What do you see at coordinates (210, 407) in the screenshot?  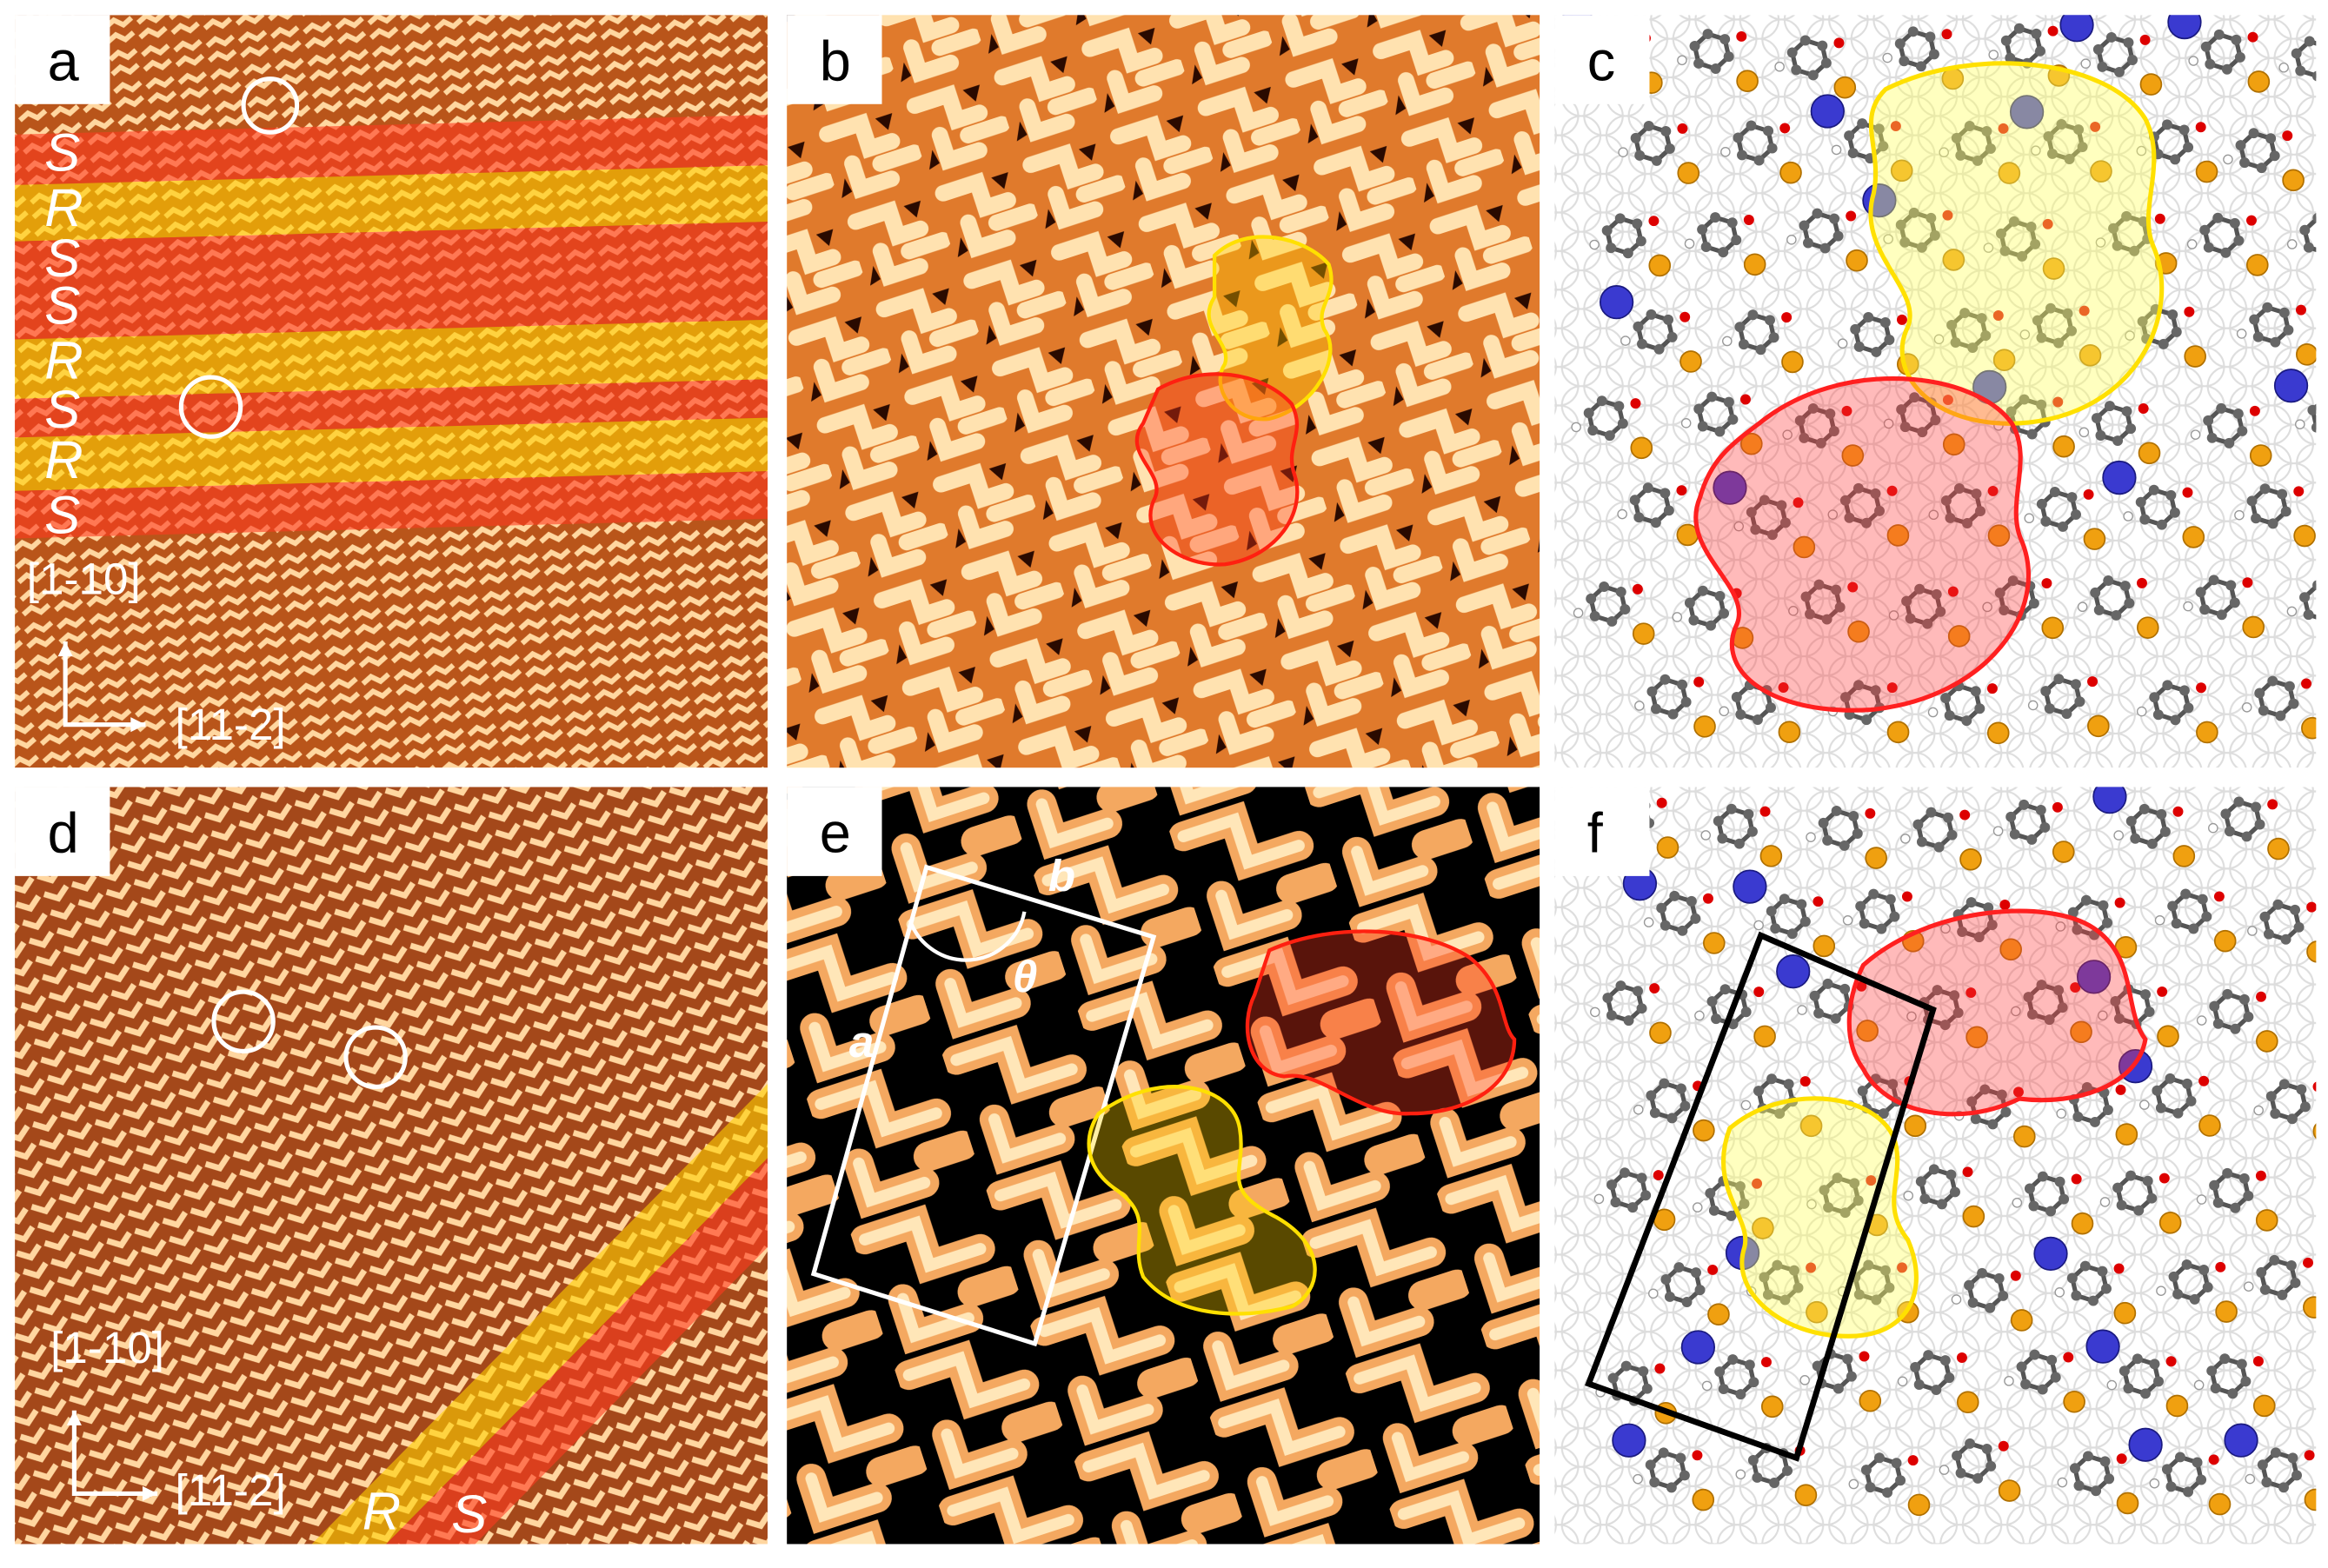 I see `defect-circle` at bounding box center [210, 407].